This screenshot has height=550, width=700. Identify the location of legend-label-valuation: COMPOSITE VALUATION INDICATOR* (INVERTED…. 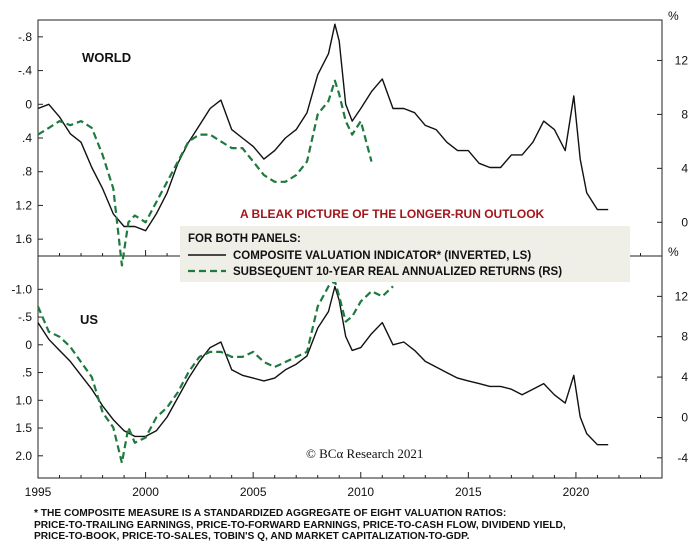
(382, 256).